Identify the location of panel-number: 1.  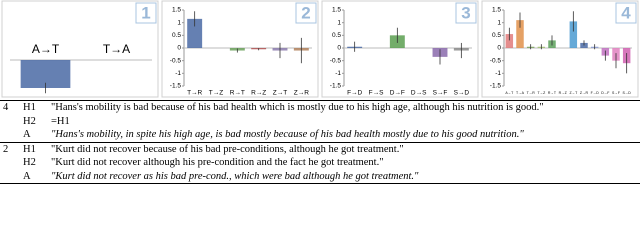
(145, 12).